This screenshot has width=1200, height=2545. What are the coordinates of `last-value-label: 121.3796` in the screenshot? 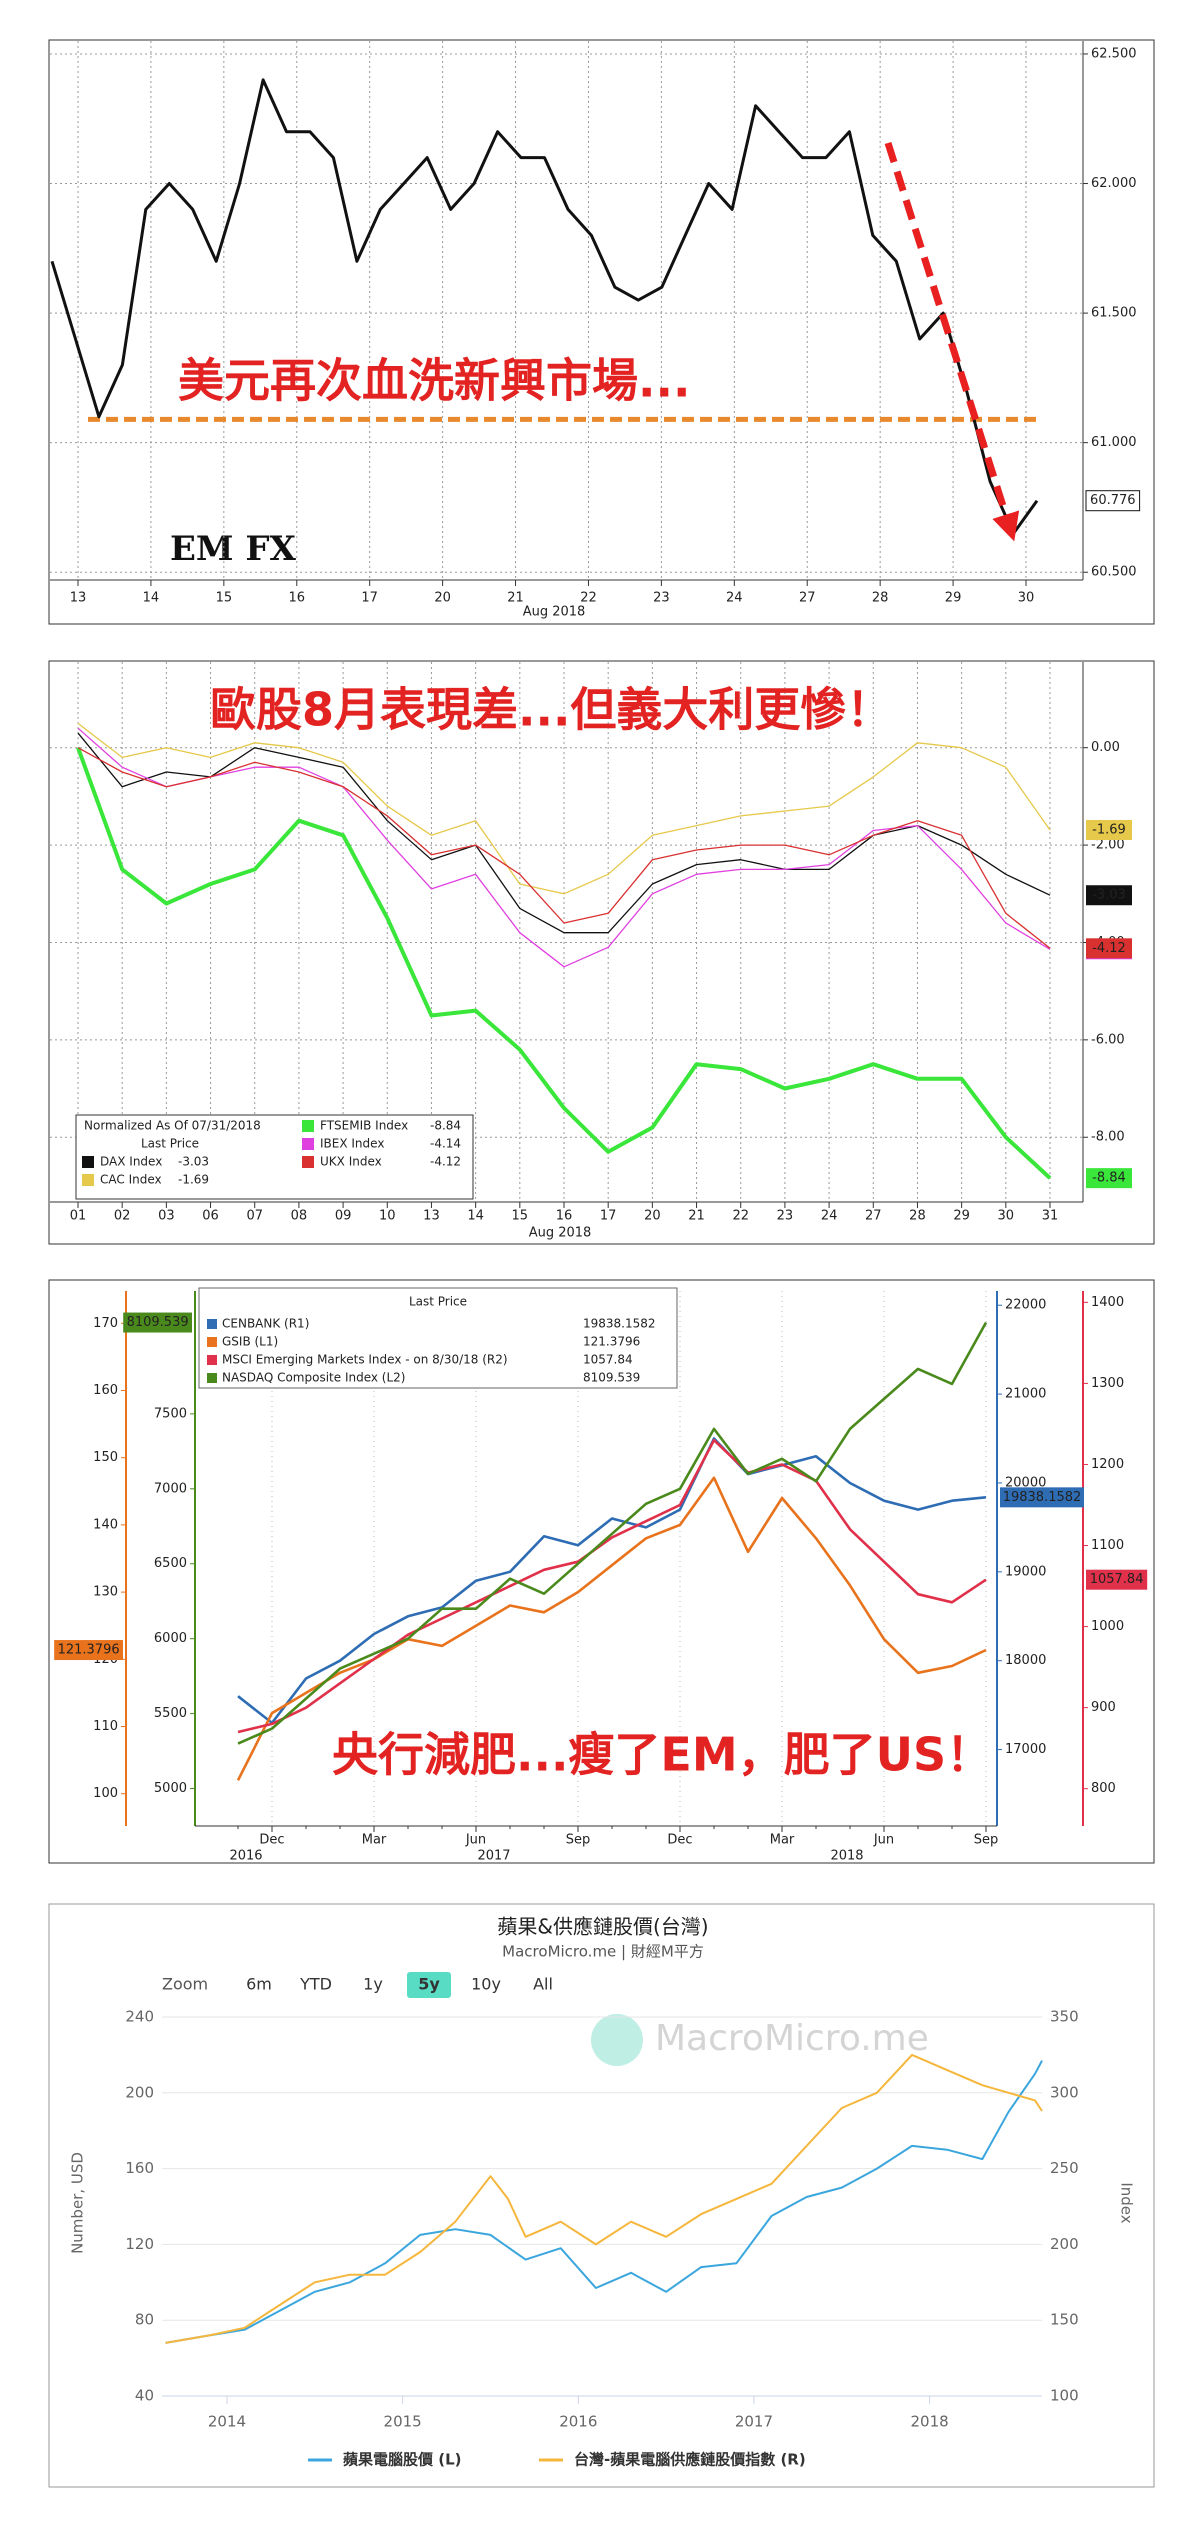 It's located at (89, 1650).